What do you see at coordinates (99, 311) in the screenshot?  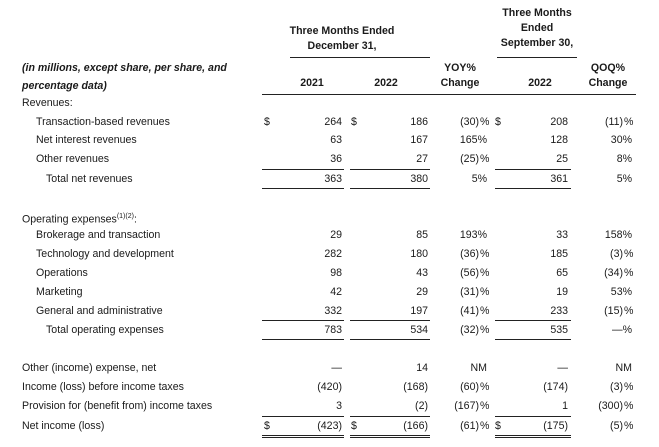 I see `row-label: General and administrative` at bounding box center [99, 311].